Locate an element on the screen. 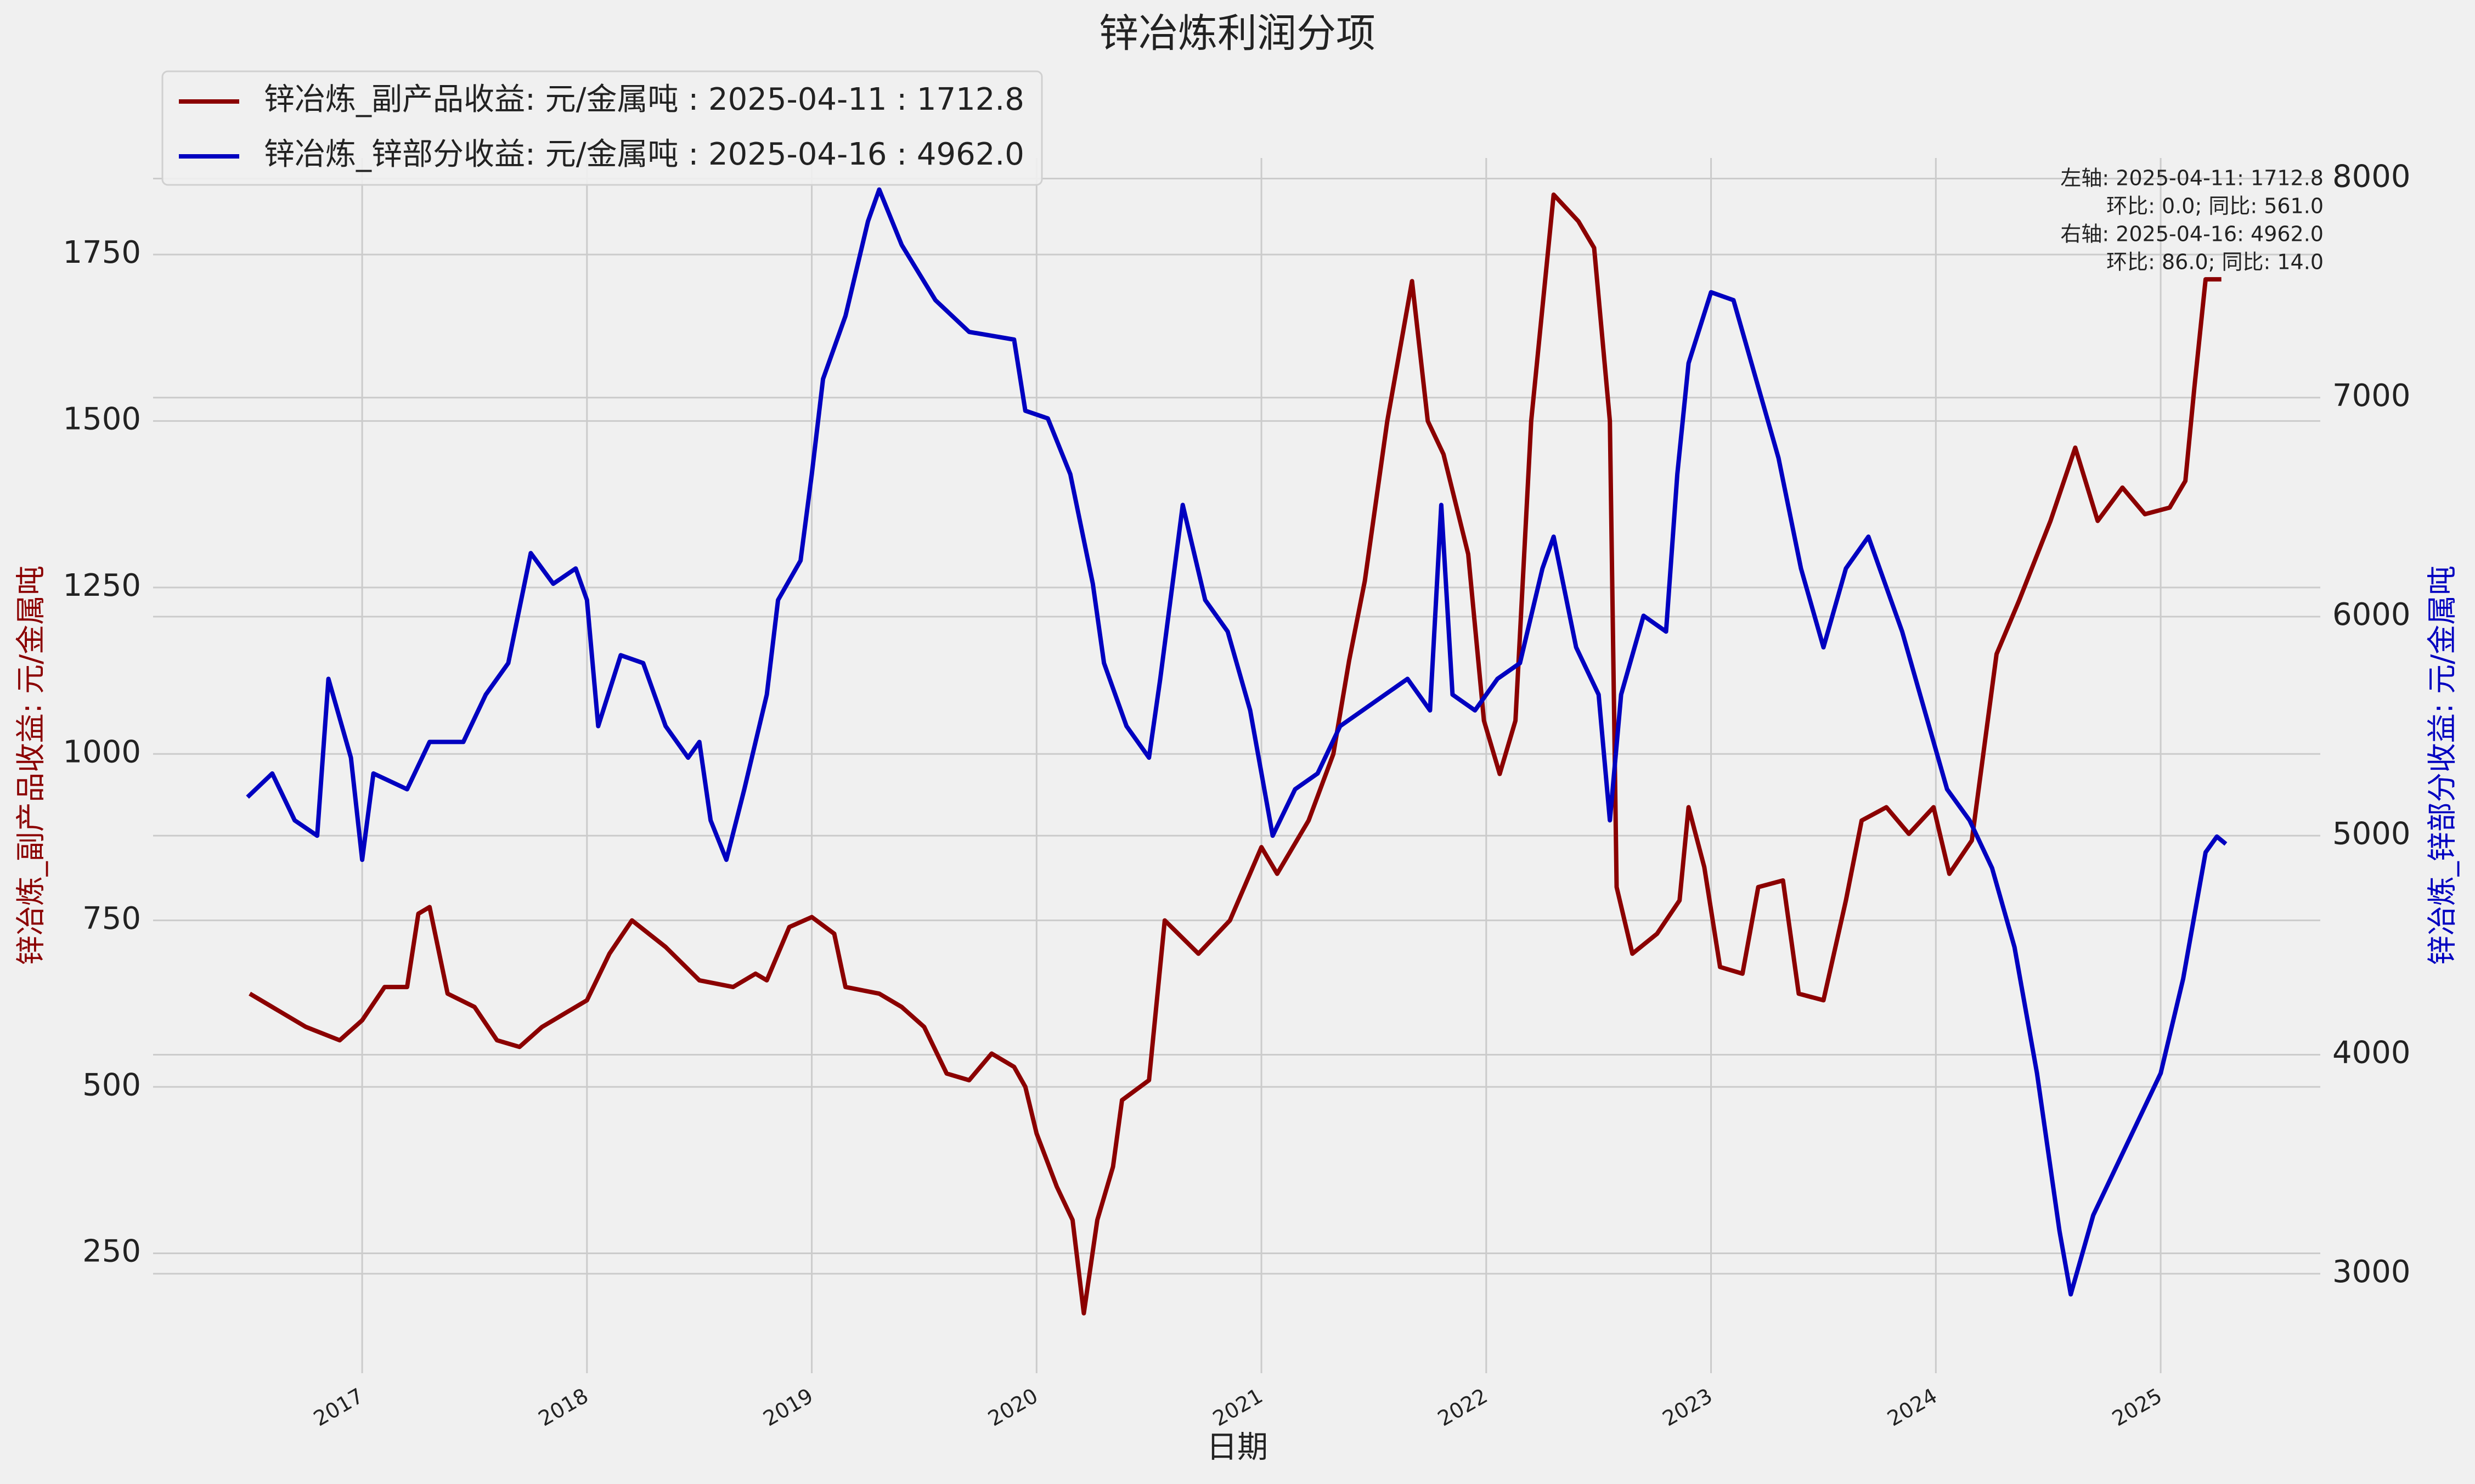  y2-tick-label: 7000 is located at coordinates (2372, 396).